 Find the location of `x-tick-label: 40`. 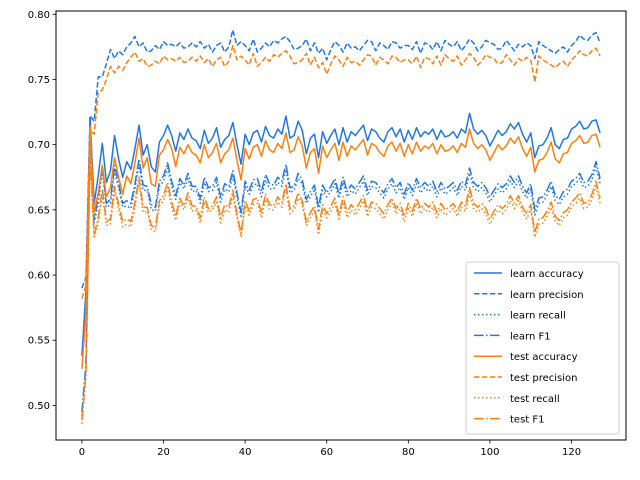

x-tick-label: 40 is located at coordinates (245, 452).